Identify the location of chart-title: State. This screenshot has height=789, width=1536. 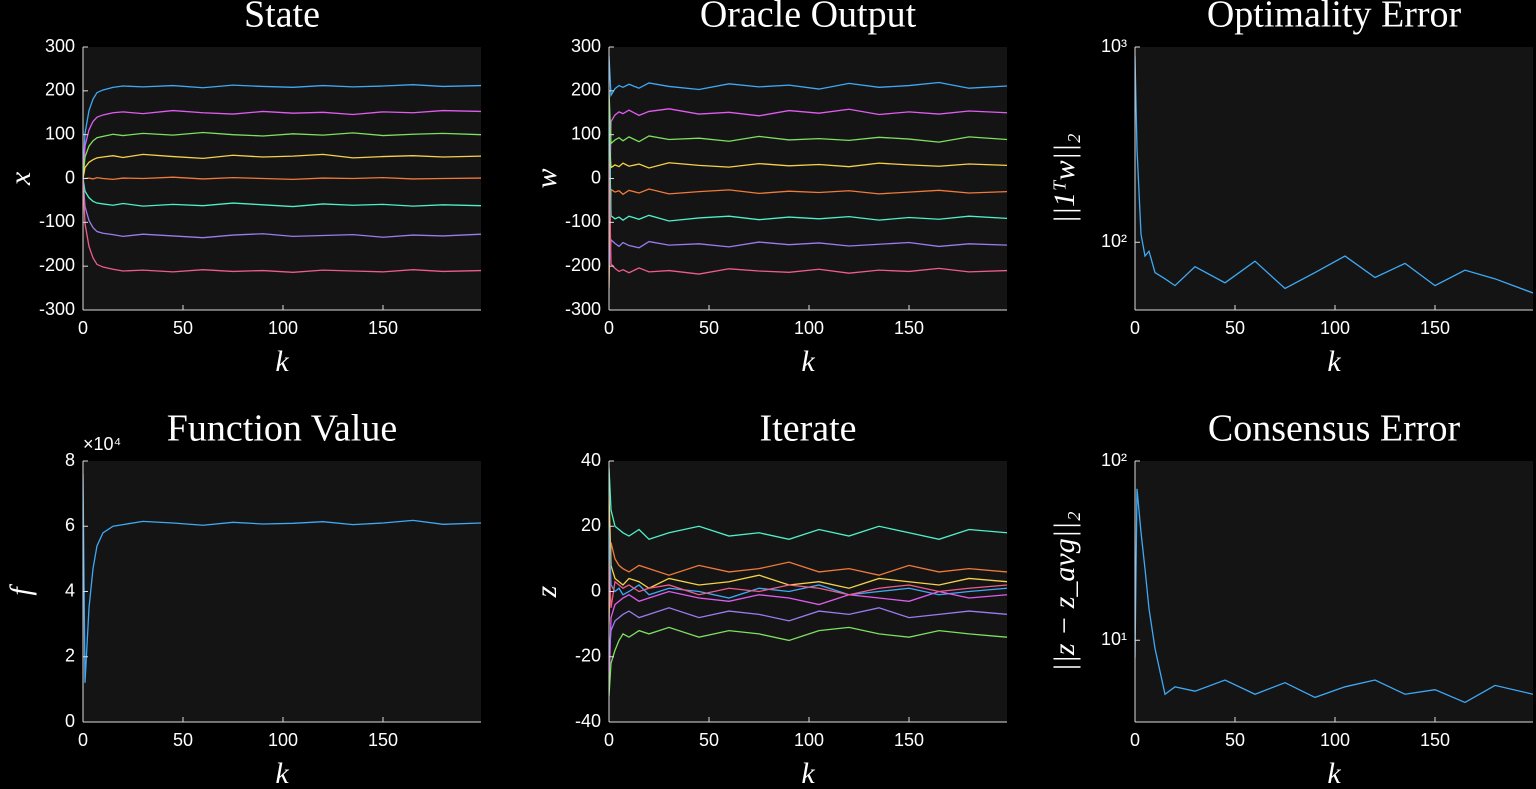
(282, 18).